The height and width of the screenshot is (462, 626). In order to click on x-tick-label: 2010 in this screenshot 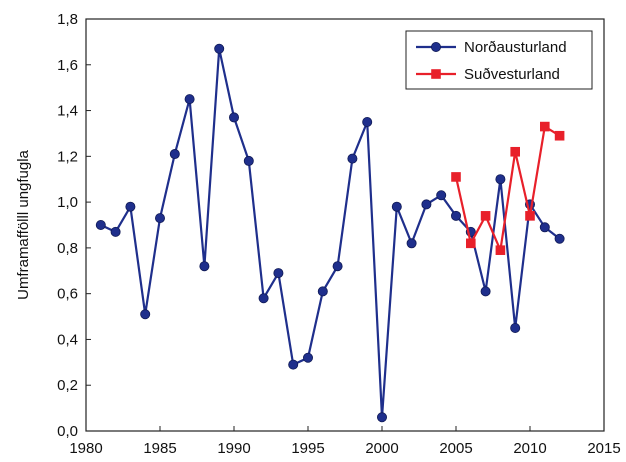, I will do `click(529, 448)`.